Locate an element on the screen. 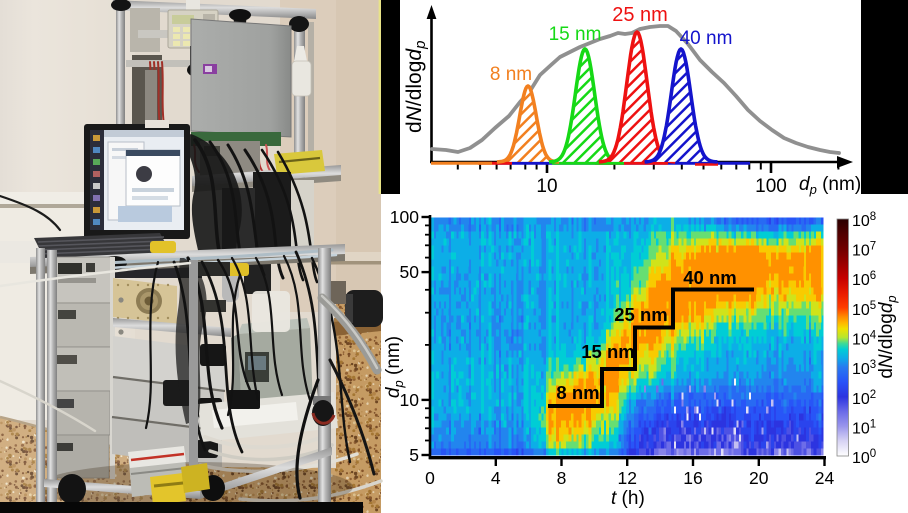  svg-text: 8 is located at coordinates (562, 478).